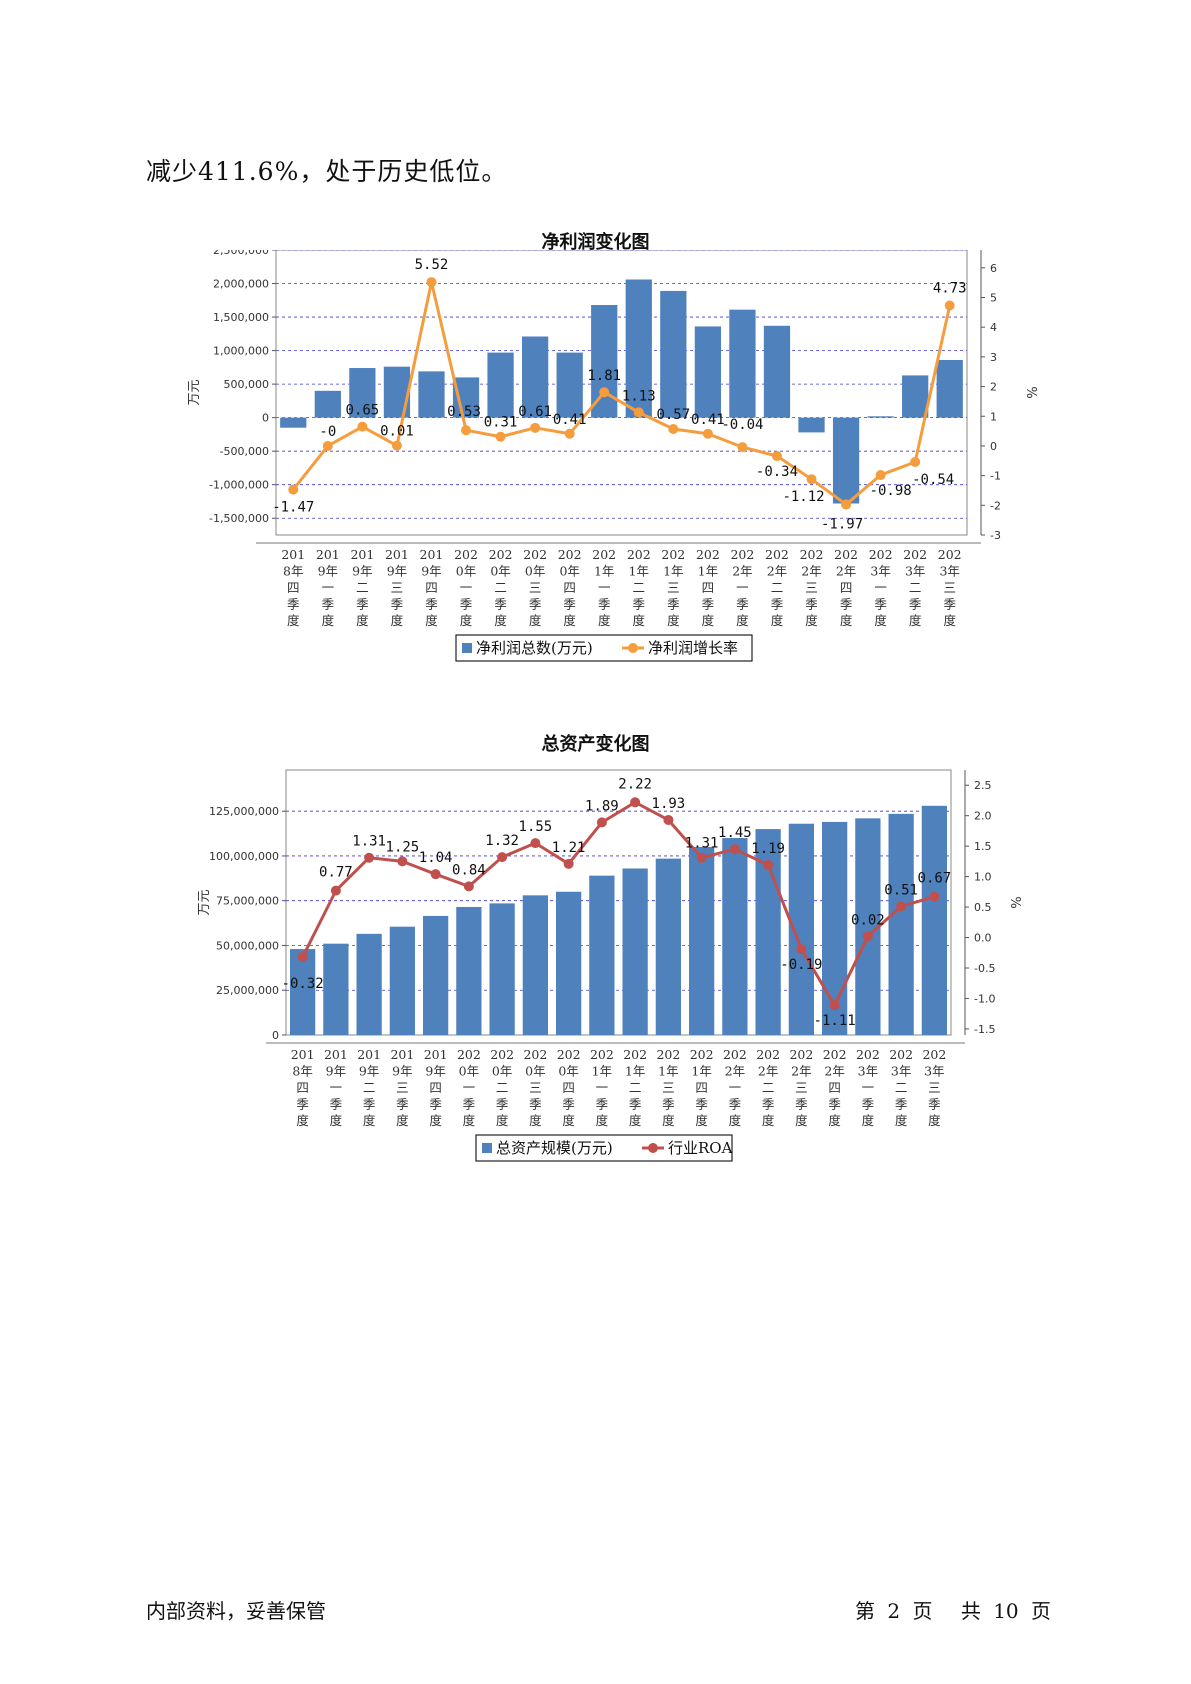 This screenshot has width=1191, height=1684. Describe the element at coordinates (993, 268) in the screenshot. I see `y2-tick-label: 6` at that location.